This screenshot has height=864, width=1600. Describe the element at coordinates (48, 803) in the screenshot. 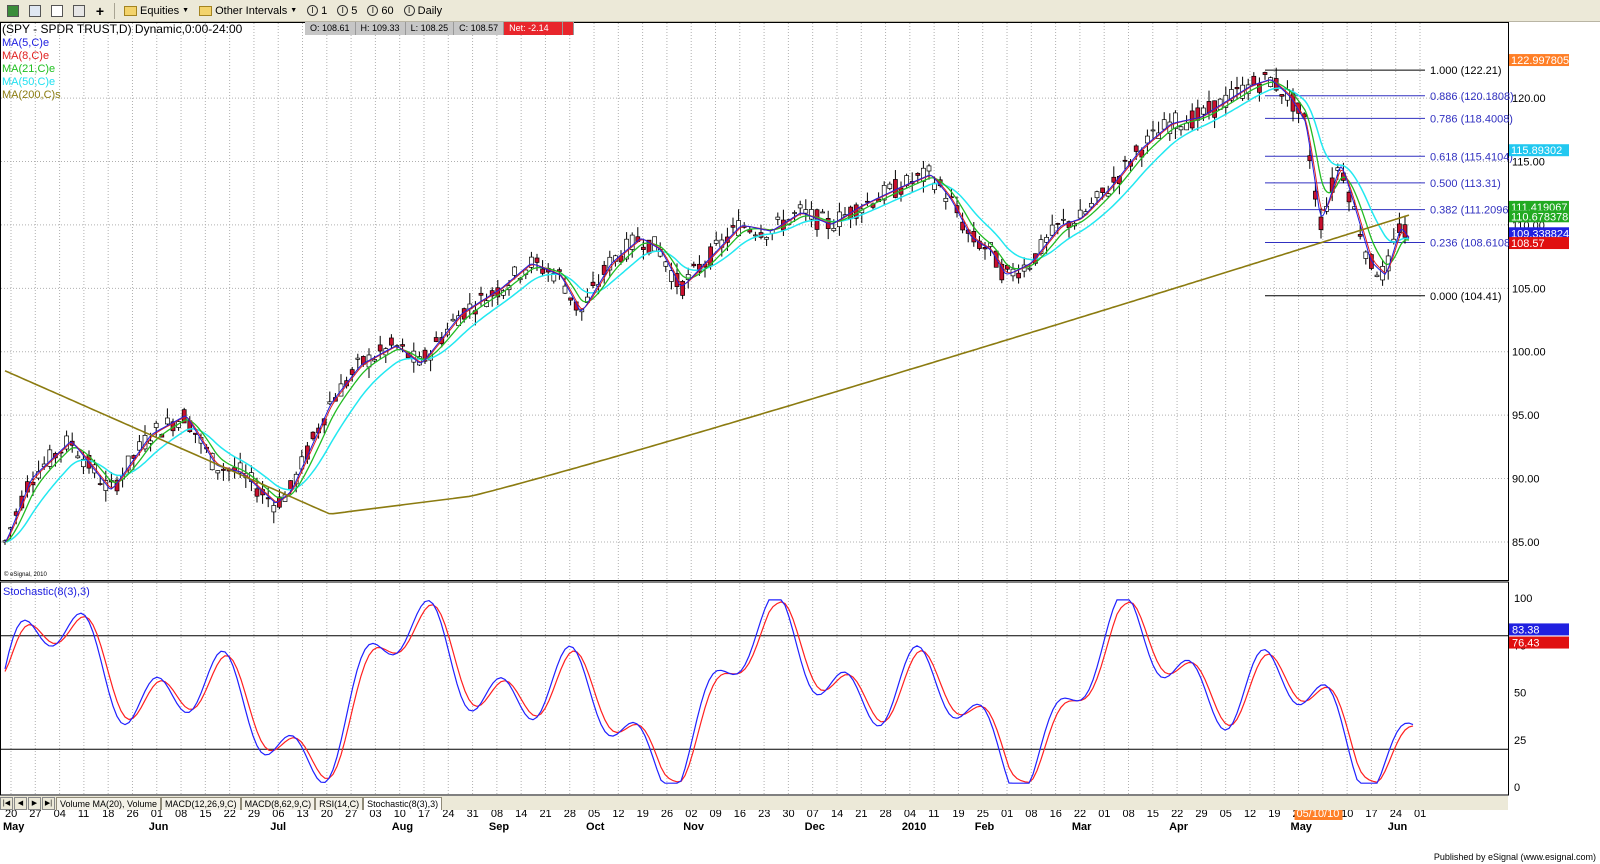

I see `last-tab-icon: ▶|` at that location.